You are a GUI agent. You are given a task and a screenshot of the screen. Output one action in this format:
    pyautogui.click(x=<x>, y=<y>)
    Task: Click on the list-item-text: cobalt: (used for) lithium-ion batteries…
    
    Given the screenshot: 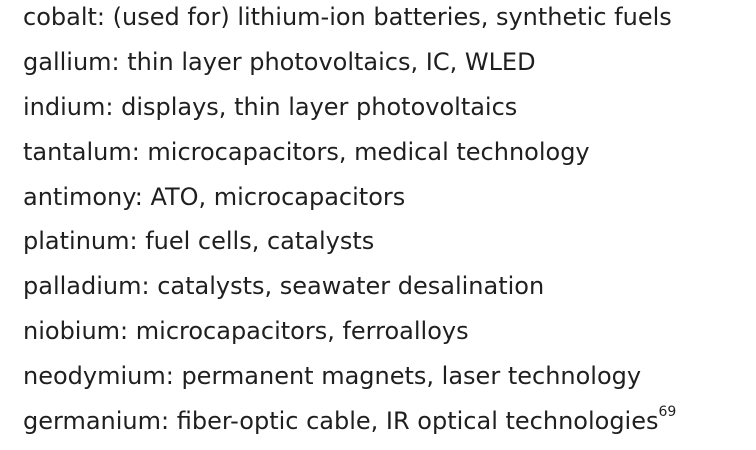 What is the action you would take?
    pyautogui.click(x=347, y=17)
    